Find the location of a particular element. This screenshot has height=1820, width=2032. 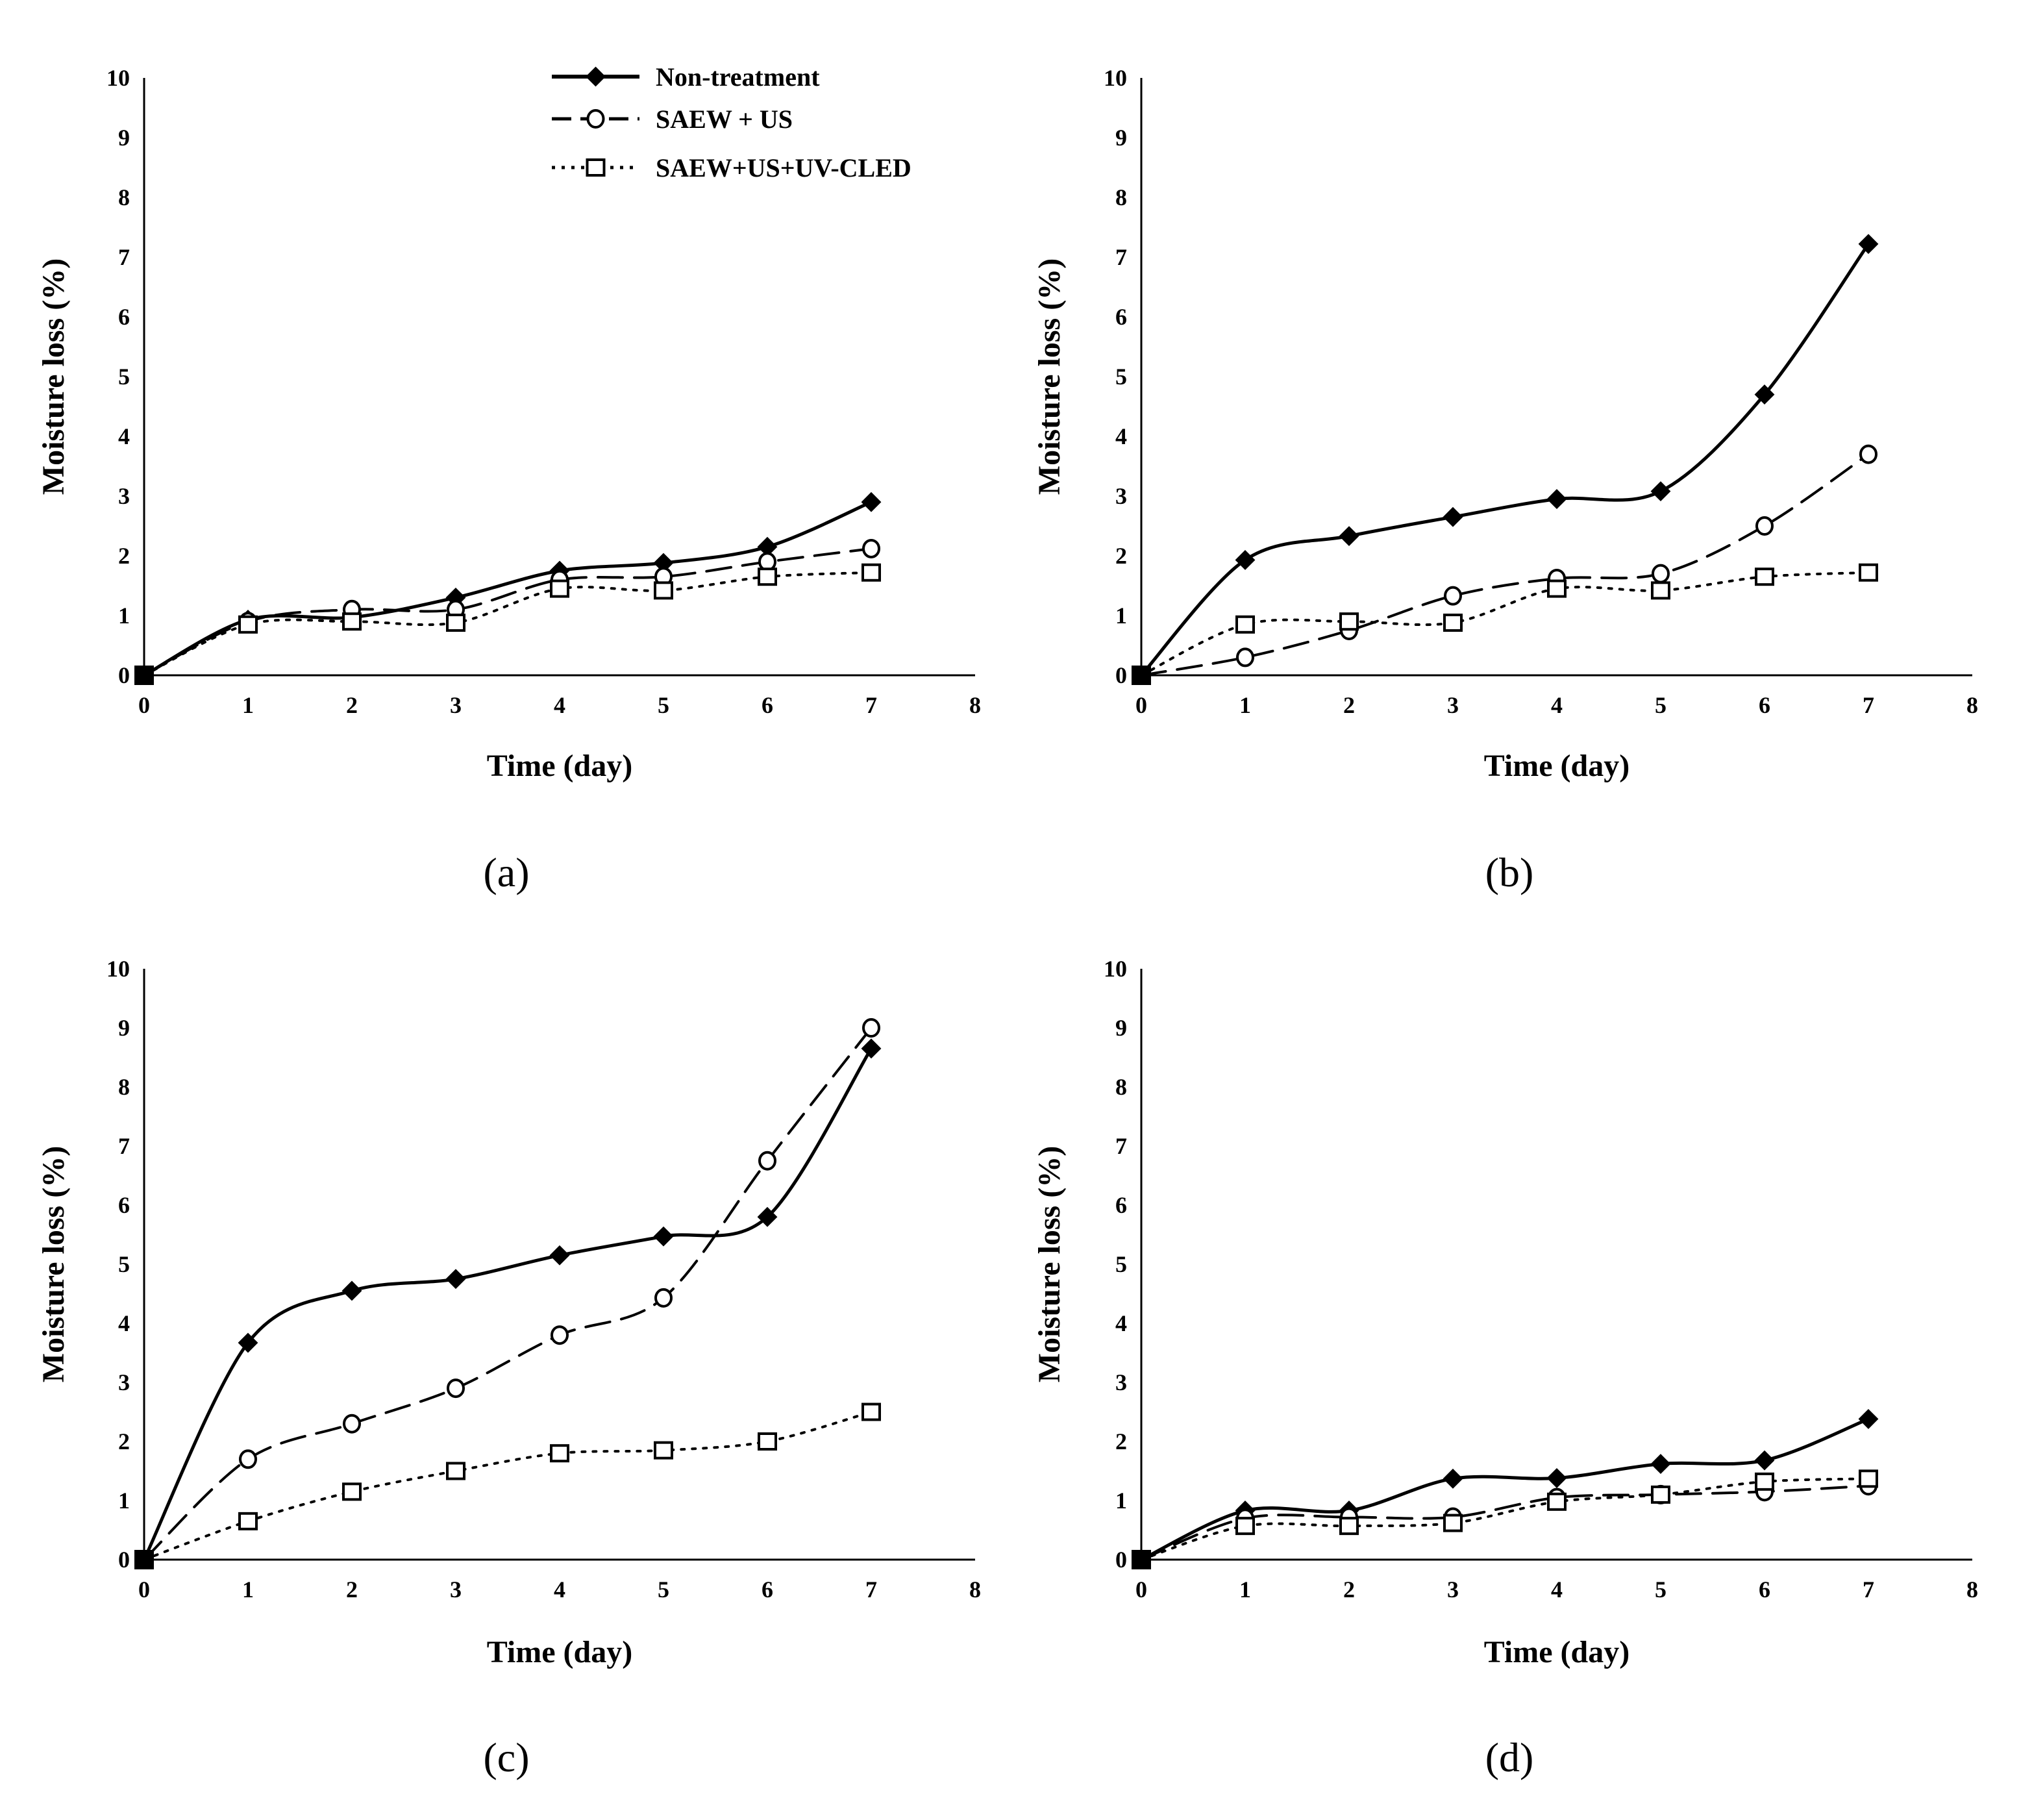

legend-marker-diamond is located at coordinates (596, 76).